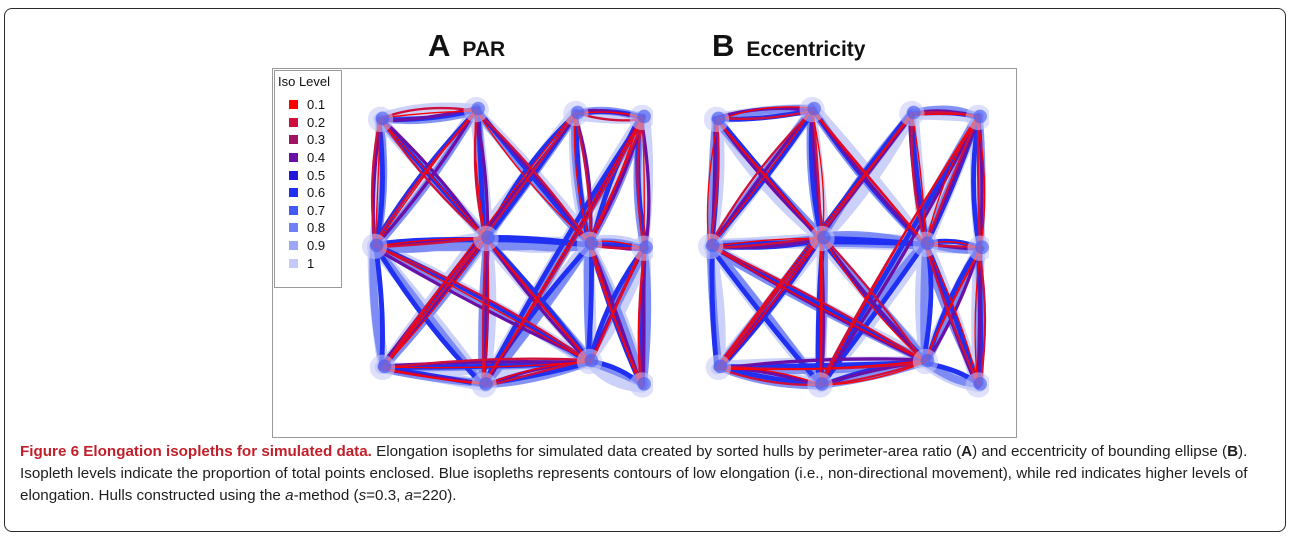 Image resolution: width=1290 pixels, height=536 pixels. I want to click on legend-item: 0.8, so click(307, 228).